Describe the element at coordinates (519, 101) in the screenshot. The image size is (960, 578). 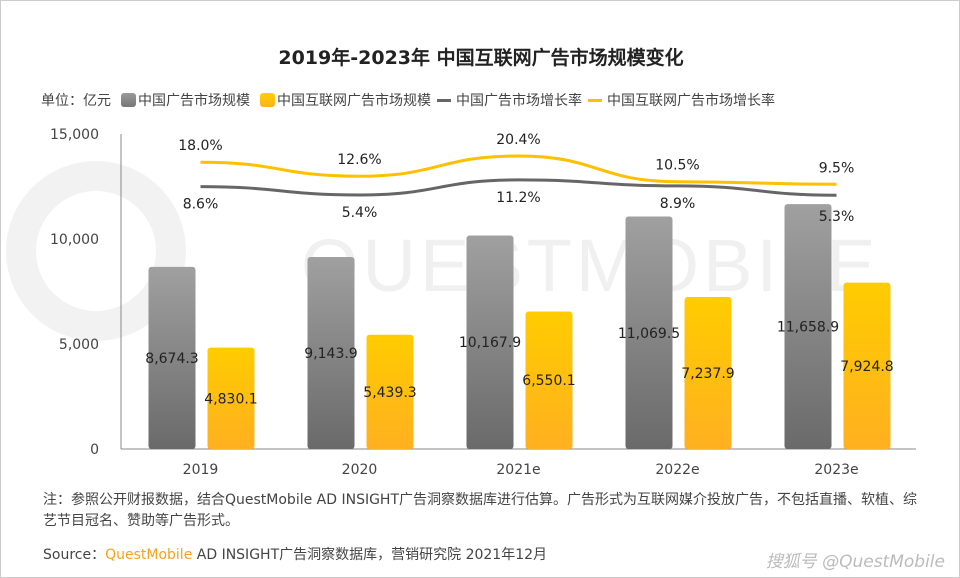
I see `legend-label: 中国广告市场增长率` at that location.